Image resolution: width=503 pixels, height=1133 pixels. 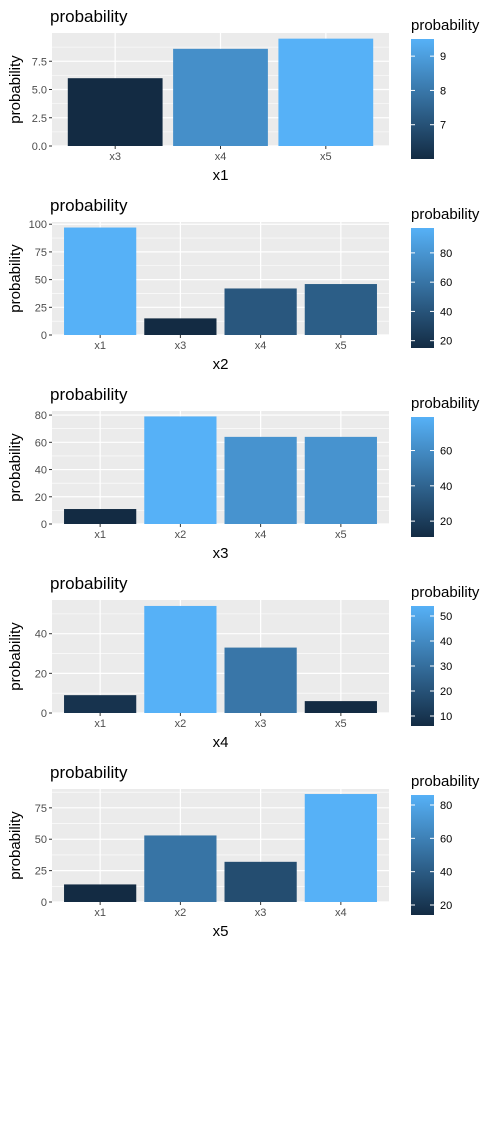 I want to click on y-tick-label: 2.5, so click(x=39, y=119).